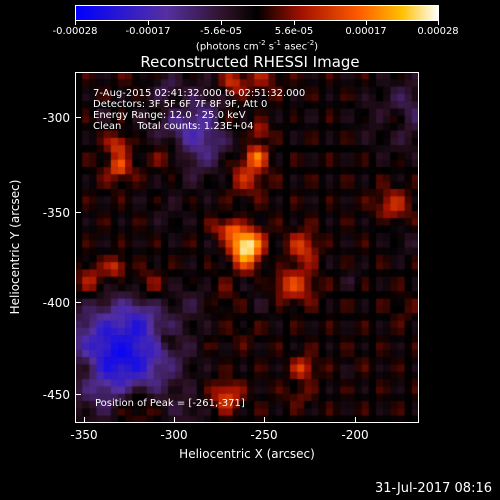 This screenshot has height=500, width=500. What do you see at coordinates (84, 435) in the screenshot?
I see `x-tick-label: -350` at bounding box center [84, 435].